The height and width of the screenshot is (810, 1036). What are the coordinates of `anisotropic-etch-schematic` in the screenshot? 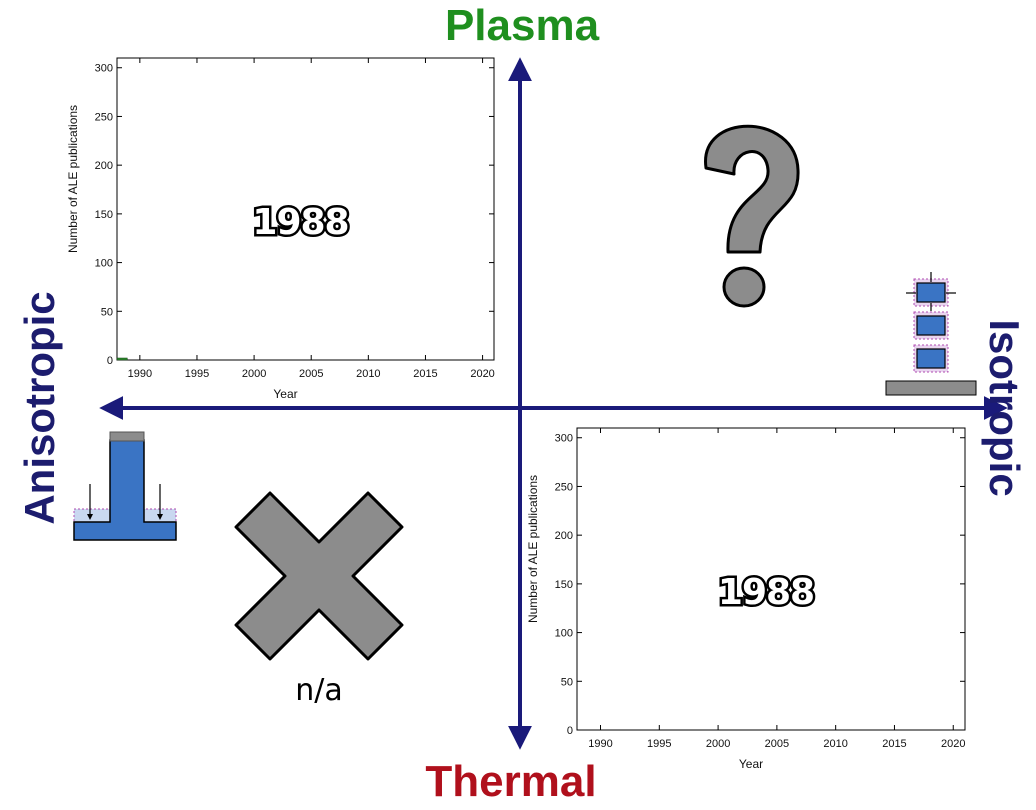 It's located at (125, 486).